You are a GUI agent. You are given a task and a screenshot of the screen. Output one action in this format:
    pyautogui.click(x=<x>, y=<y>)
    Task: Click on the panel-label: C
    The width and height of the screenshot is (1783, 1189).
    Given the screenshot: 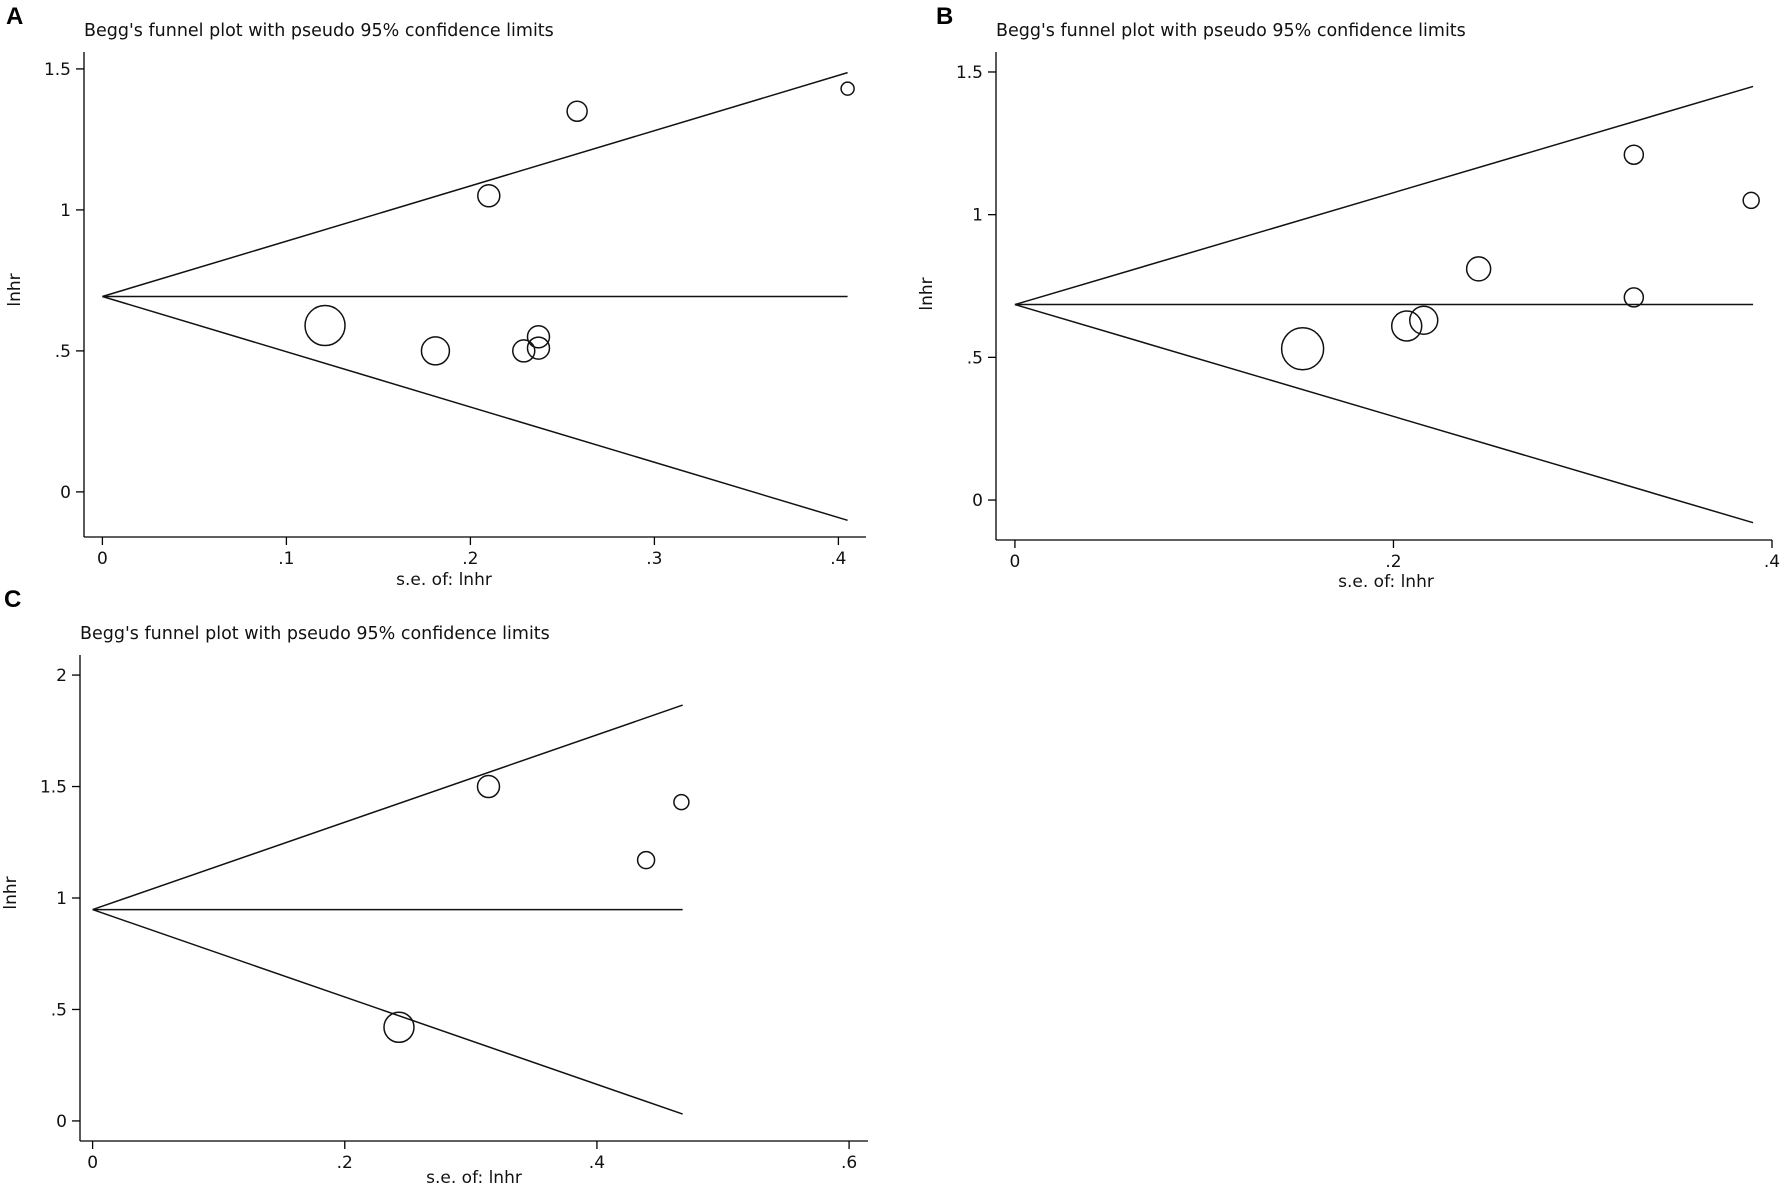 What is the action you would take?
    pyautogui.click(x=12, y=599)
    